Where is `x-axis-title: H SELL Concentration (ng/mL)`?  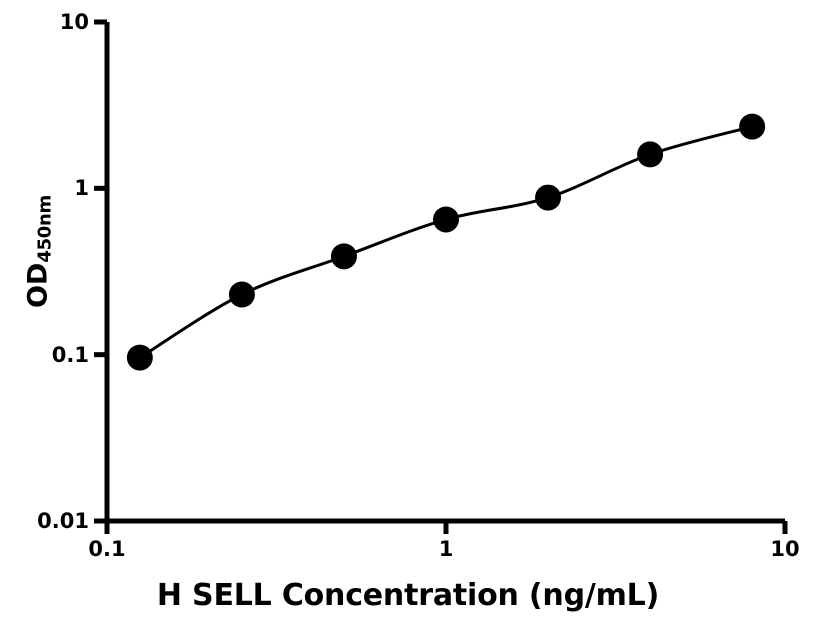
x-axis-title: H SELL Concentration (ng/mL) is located at coordinates (408, 595).